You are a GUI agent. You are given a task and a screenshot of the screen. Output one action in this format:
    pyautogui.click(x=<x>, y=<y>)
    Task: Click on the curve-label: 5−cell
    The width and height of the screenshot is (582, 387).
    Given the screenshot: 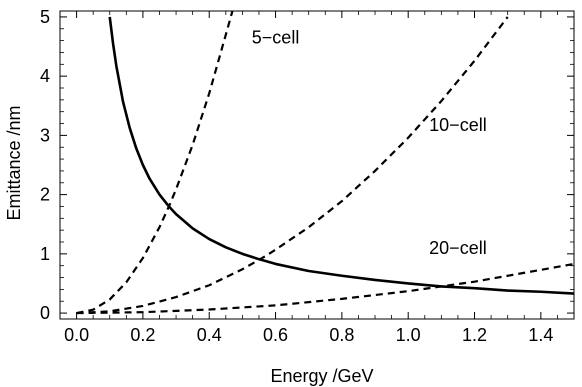 What is the action you would take?
    pyautogui.click(x=276, y=38)
    